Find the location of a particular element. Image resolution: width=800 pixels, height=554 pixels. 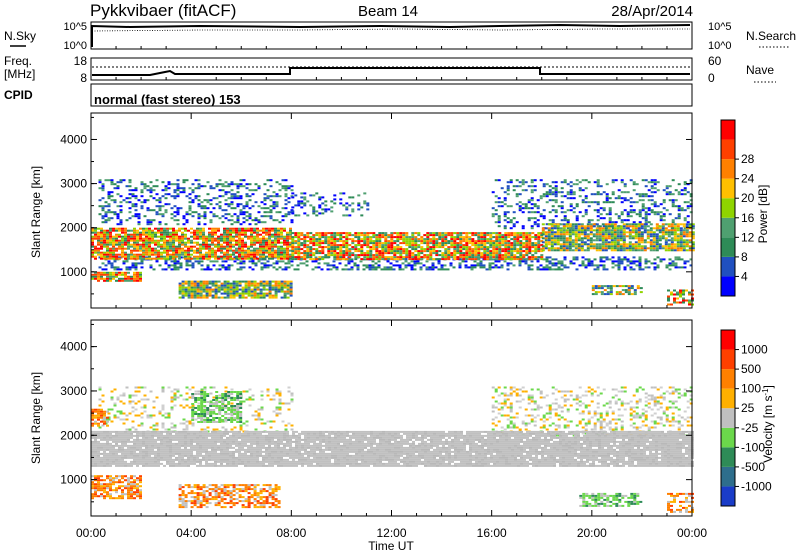

velocity-cell is located at coordinates (214, 429).